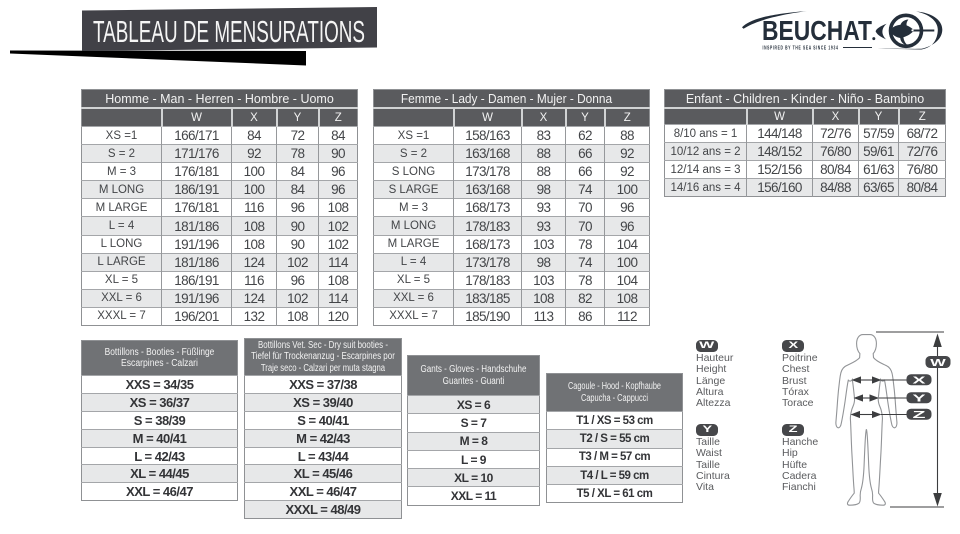  I want to click on svg-text: TABLEAU DE MENSURATIONS, so click(229, 32).